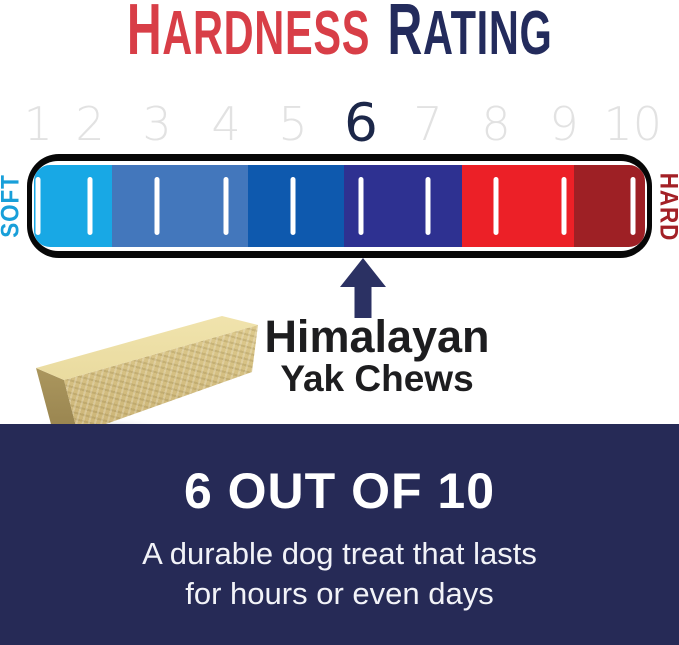  I want to click on scale-number-3: 3, so click(157, 124).